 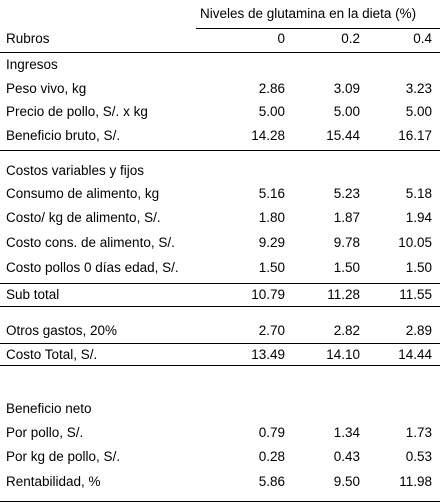 What do you see at coordinates (268, 294) in the screenshot?
I see `row-value-level-0: 10.79` at bounding box center [268, 294].